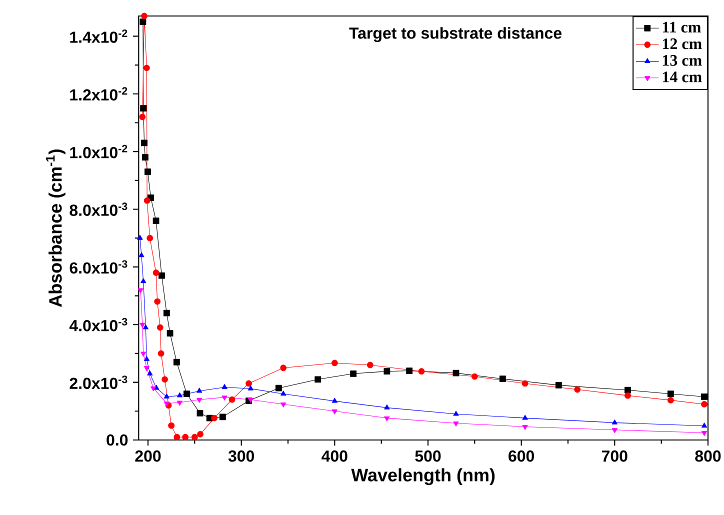  I want to click on y-tick-label: 0.0, so click(117, 440).